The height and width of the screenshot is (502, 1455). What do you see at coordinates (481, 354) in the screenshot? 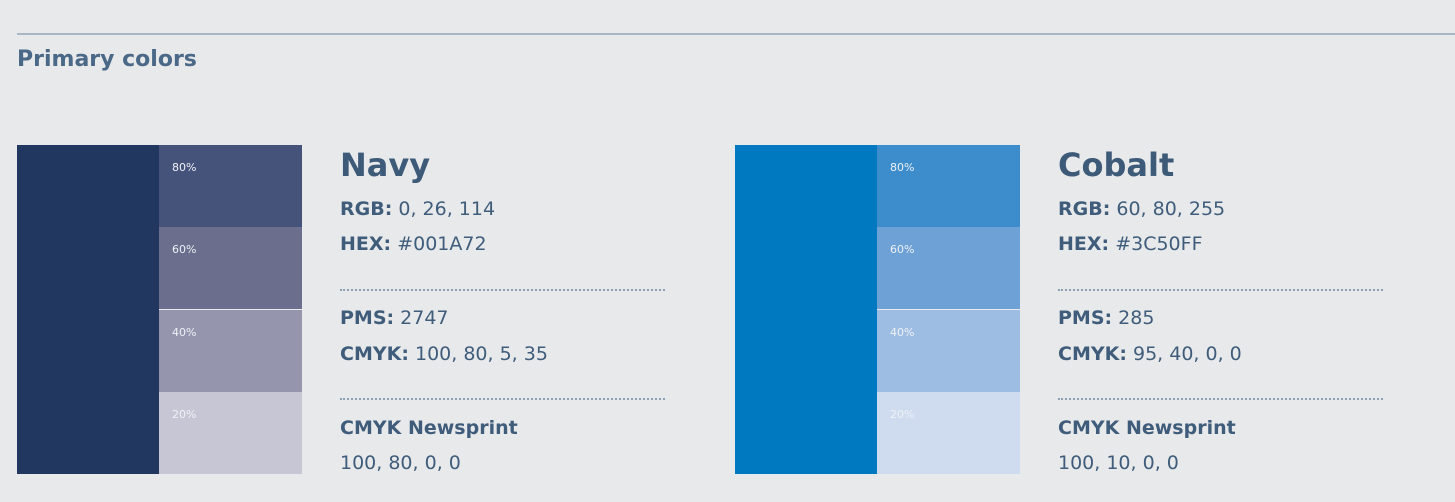
I see `field-value: 100, 80, 5, 35` at bounding box center [481, 354].